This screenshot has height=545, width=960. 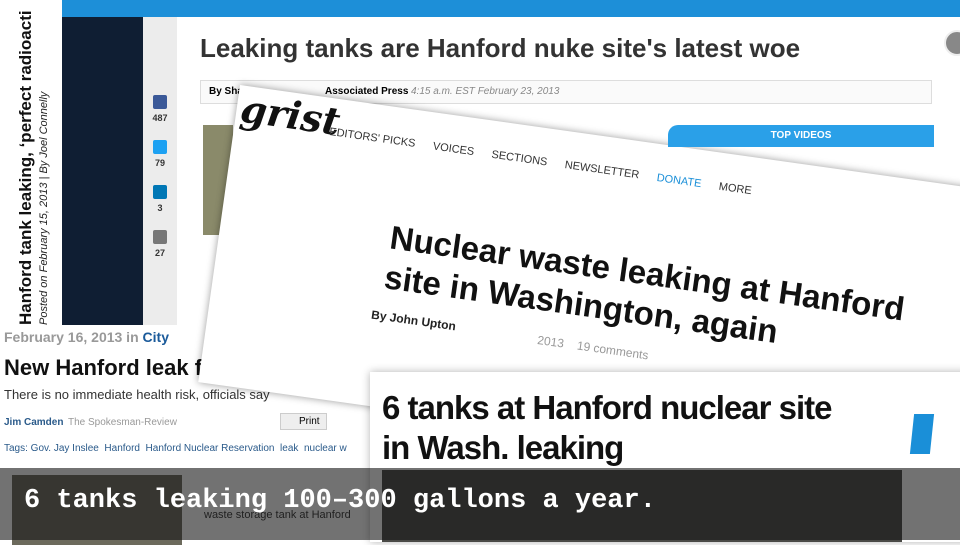 What do you see at coordinates (735, 189) in the screenshot?
I see `nav-item: MORE` at bounding box center [735, 189].